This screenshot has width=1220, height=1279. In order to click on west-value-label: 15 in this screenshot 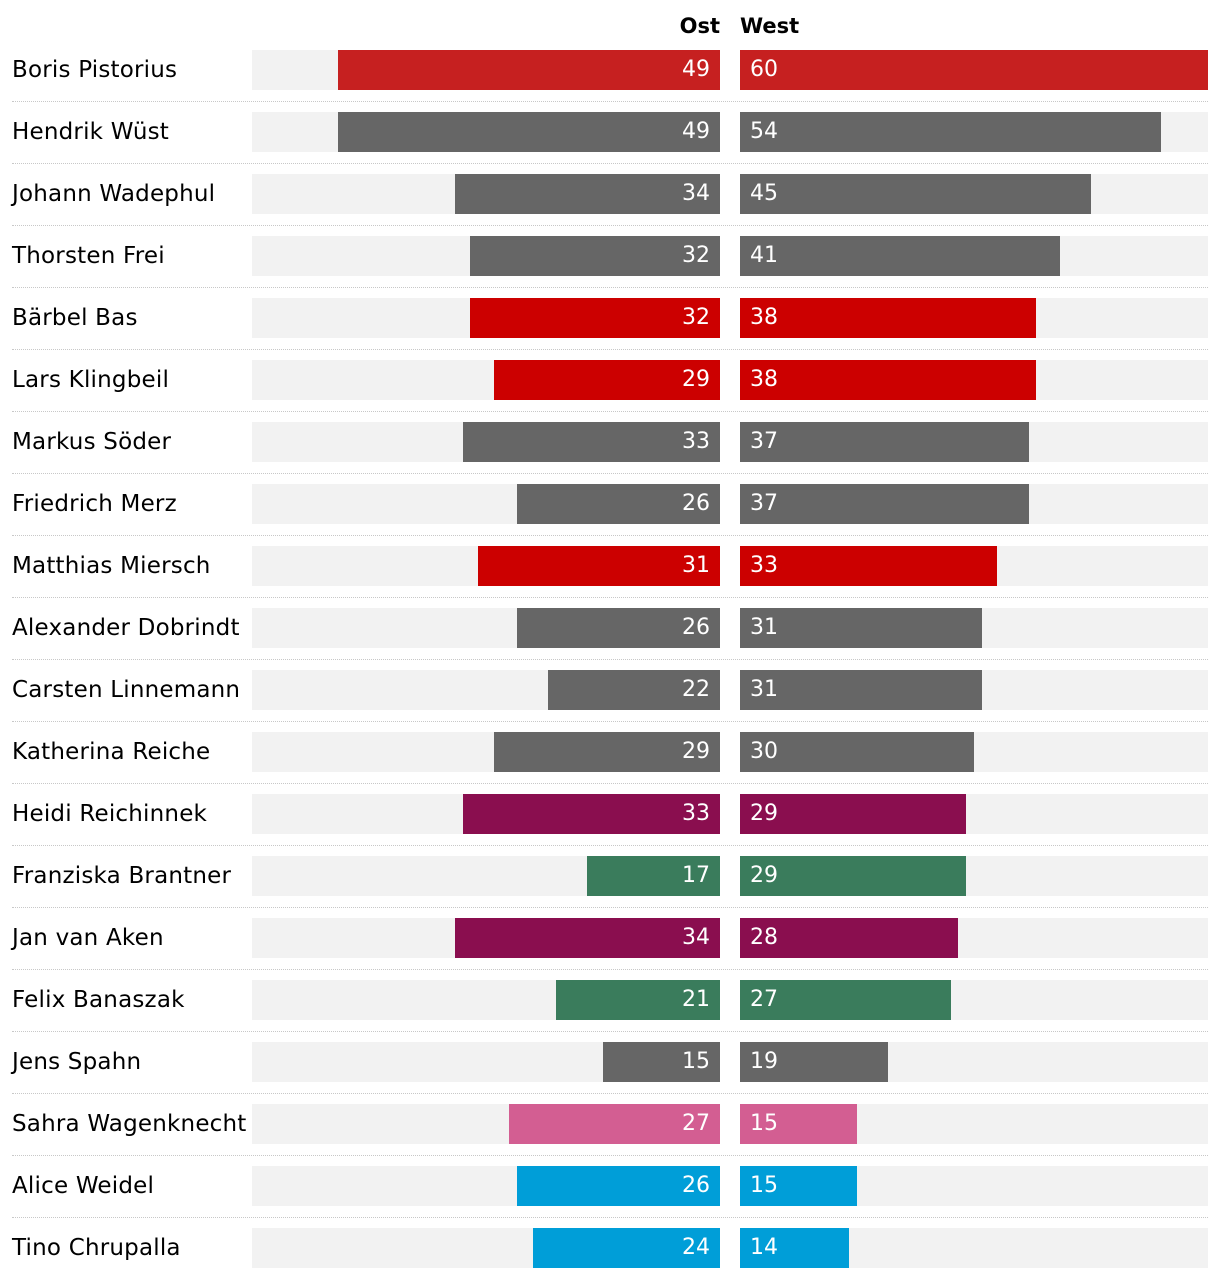, I will do `click(764, 1123)`.